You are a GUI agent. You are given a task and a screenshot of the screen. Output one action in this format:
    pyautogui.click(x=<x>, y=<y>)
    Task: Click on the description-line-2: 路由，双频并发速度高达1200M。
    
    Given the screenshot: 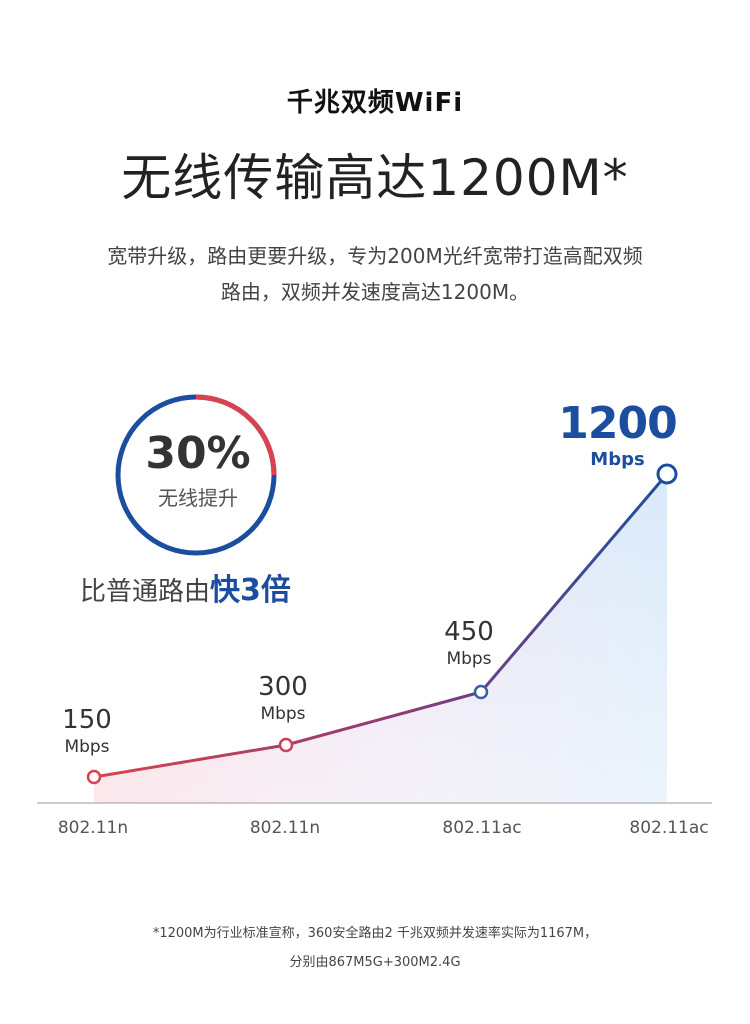 What is the action you would take?
    pyautogui.click(x=375, y=292)
    